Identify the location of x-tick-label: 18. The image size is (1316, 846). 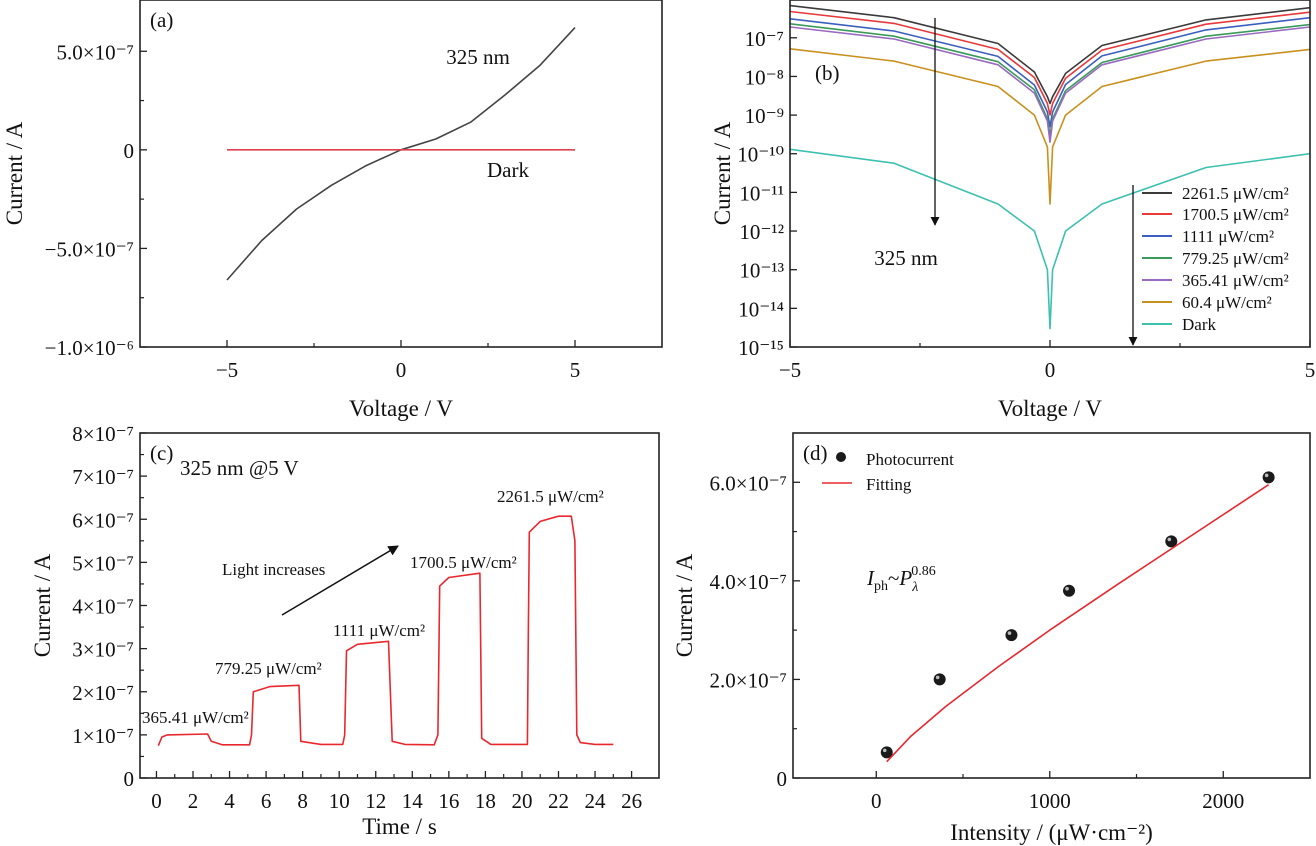
(485, 801).